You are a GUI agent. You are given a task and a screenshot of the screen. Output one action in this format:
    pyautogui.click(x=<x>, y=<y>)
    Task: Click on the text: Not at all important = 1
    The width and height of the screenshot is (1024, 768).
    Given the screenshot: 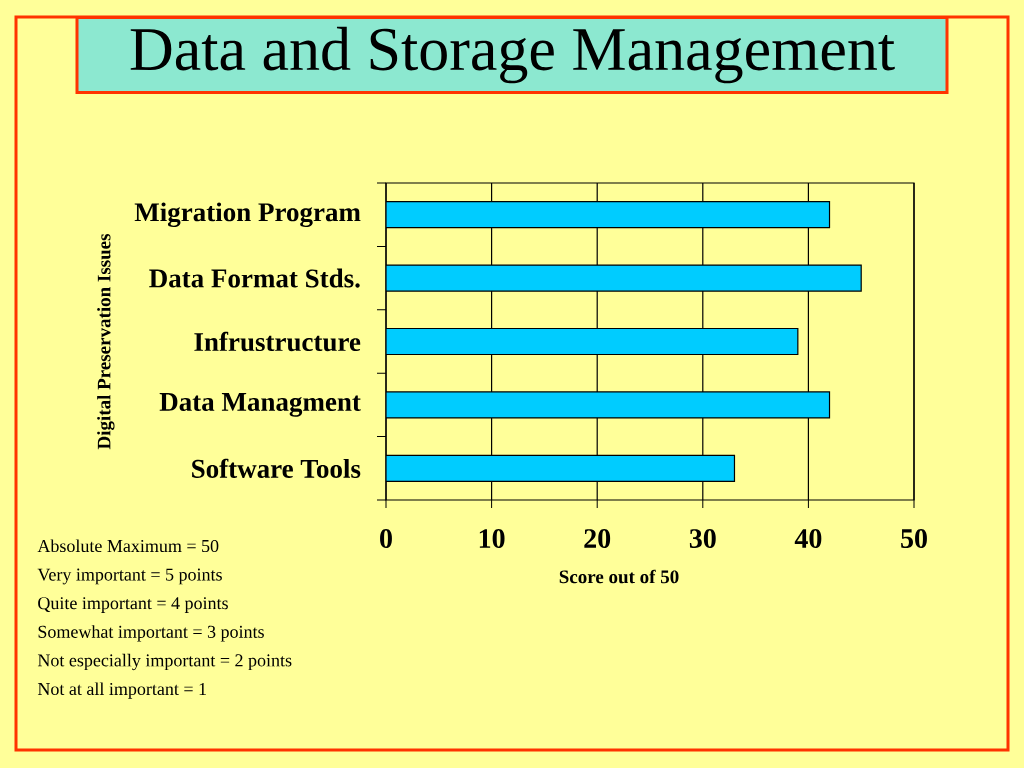 What is the action you would take?
    pyautogui.click(x=121, y=690)
    